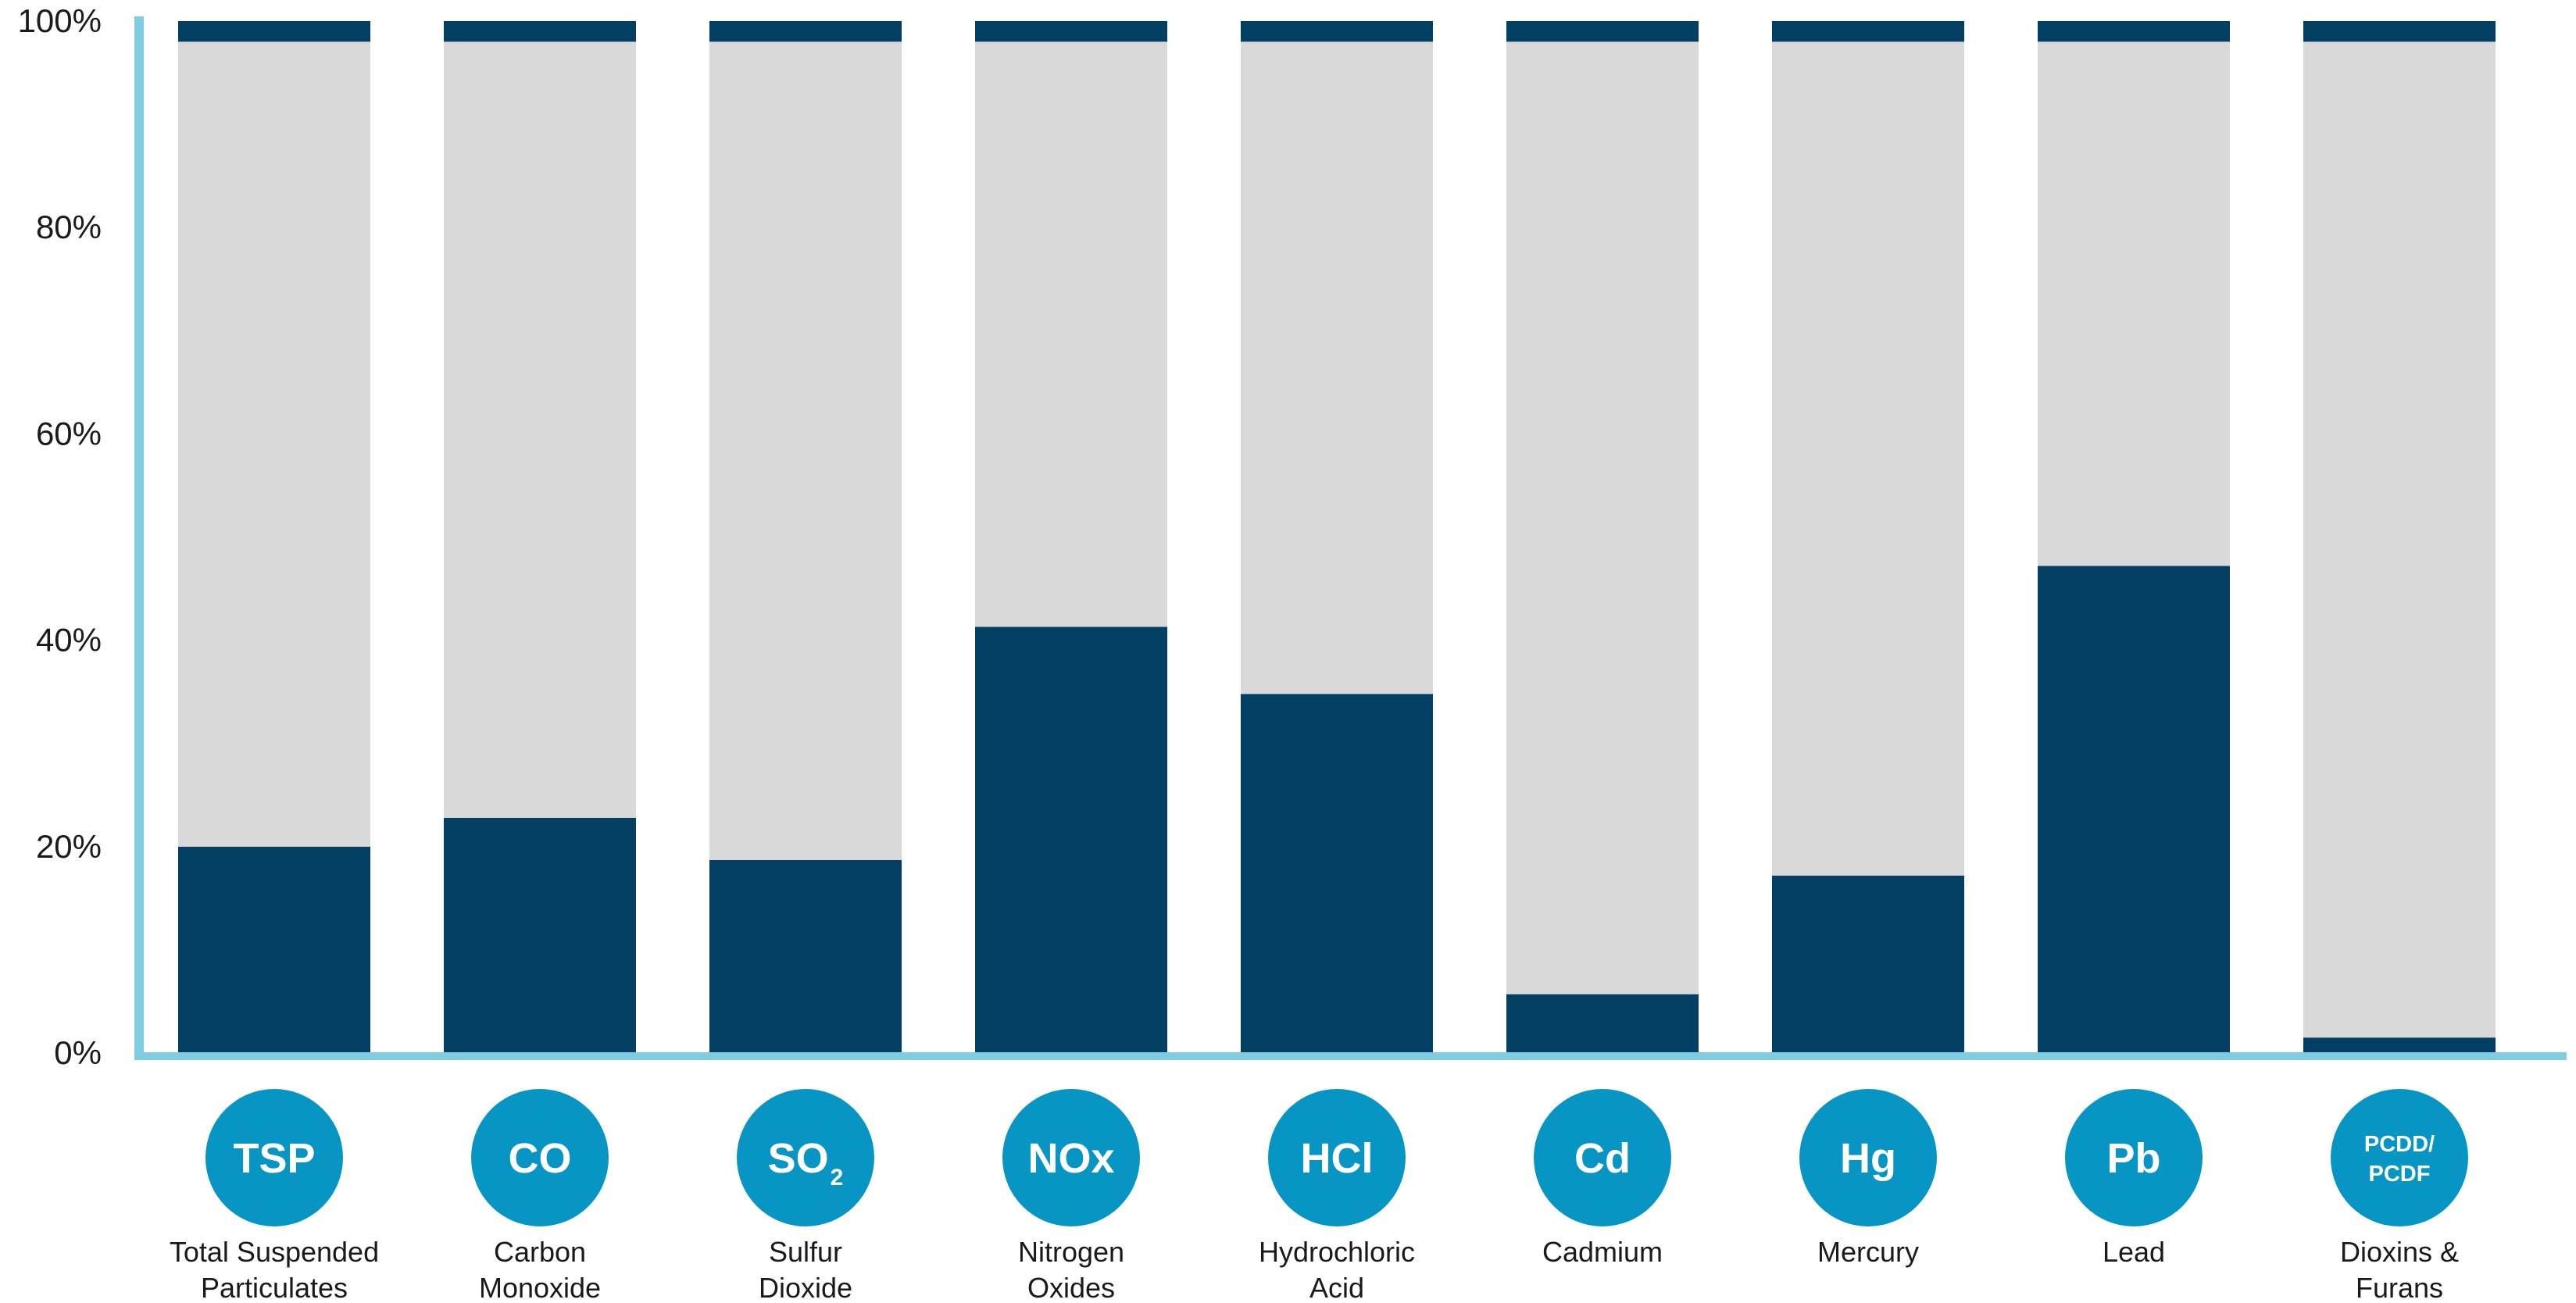  I want to click on y-tick-label: 40%, so click(69, 640).